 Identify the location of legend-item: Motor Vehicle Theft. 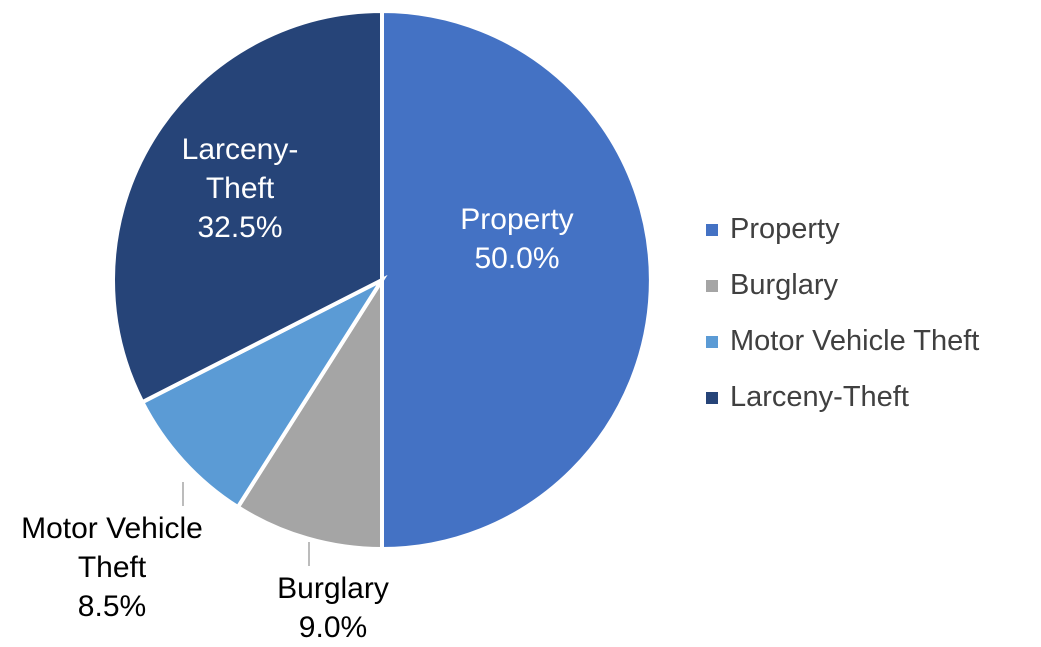
(842, 341).